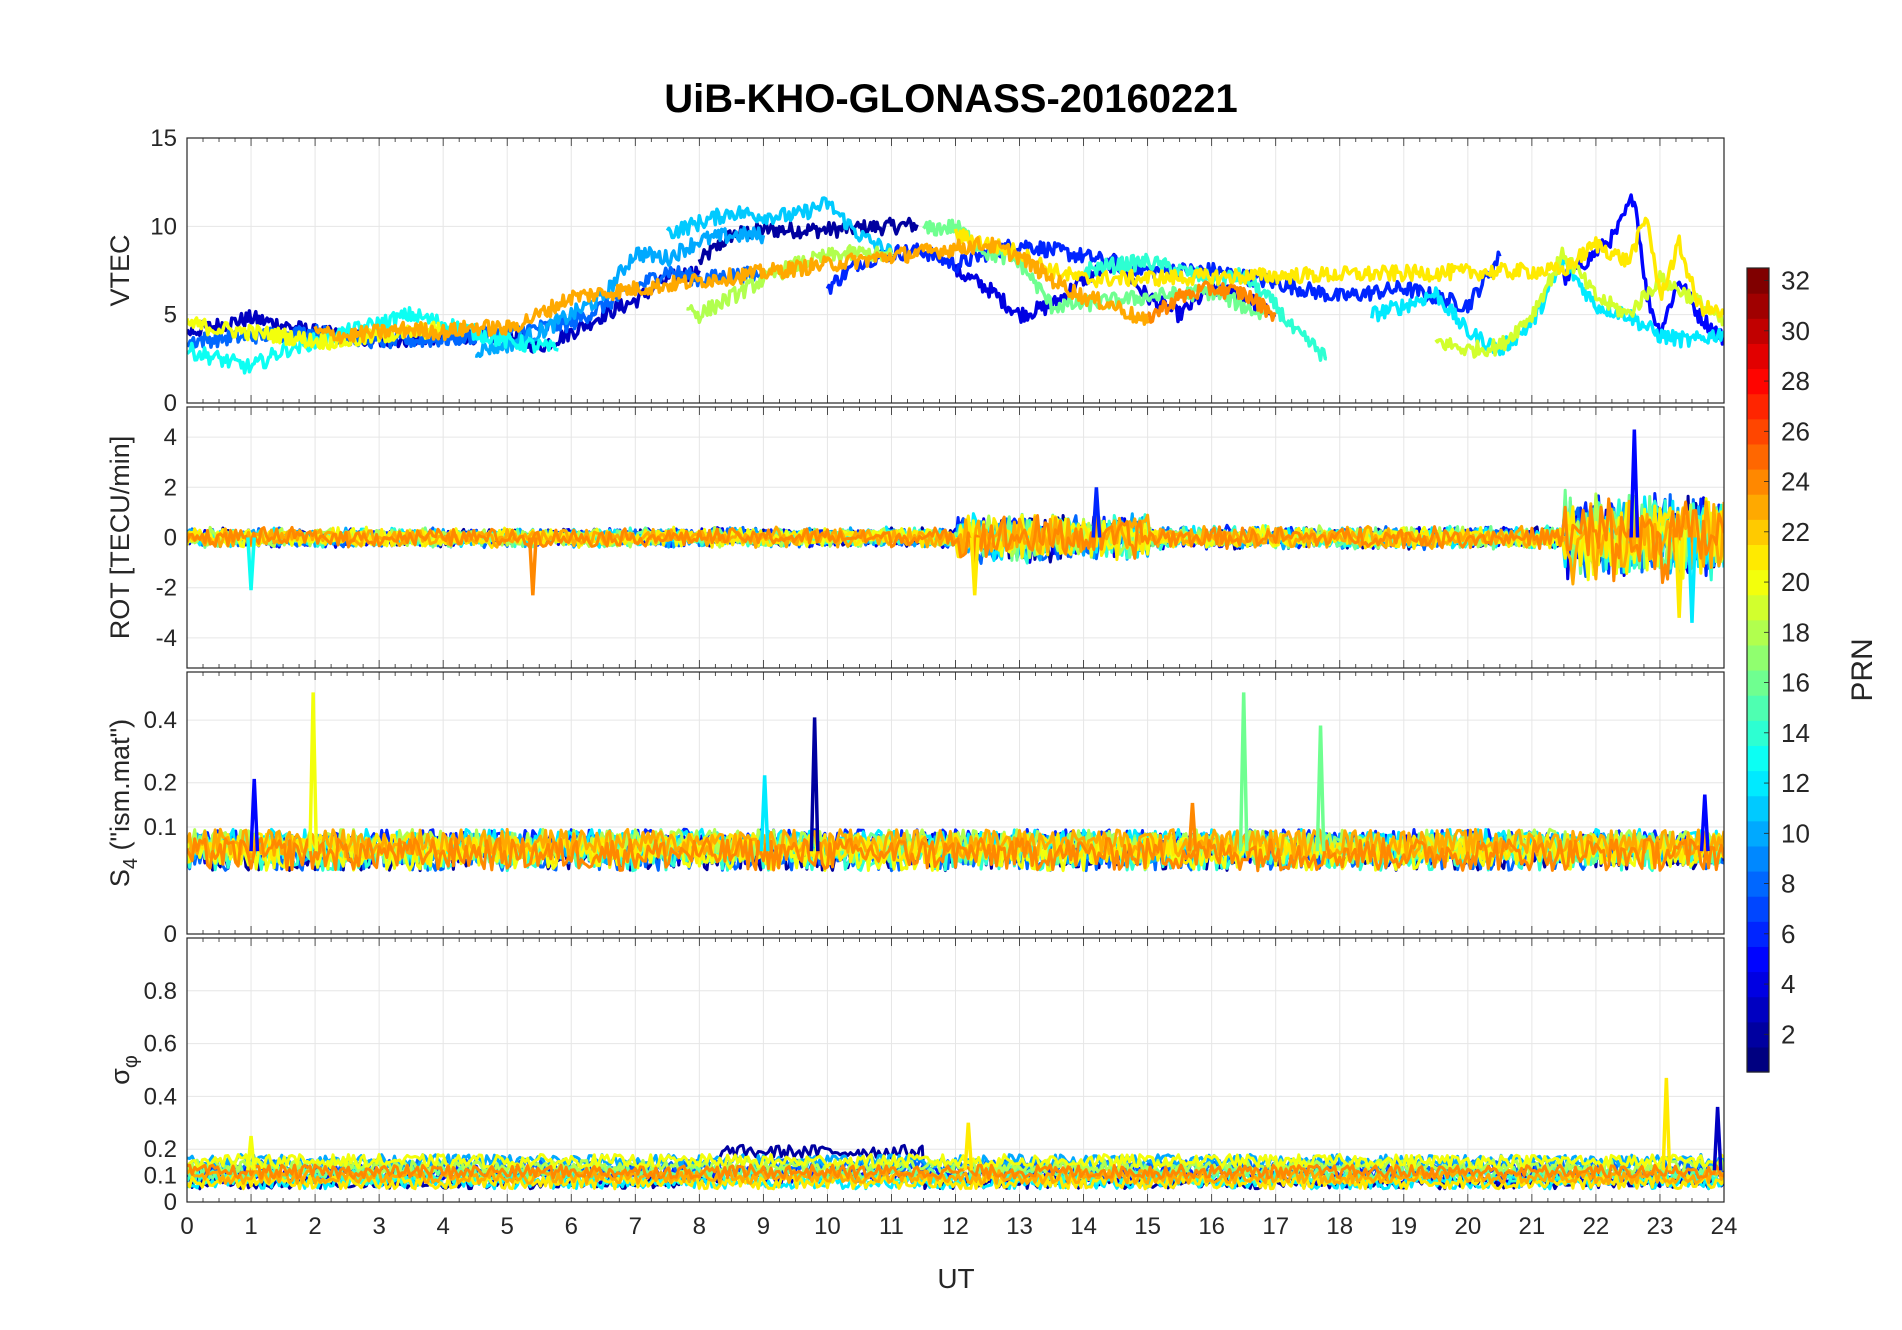 Image resolution: width=1902 pixels, height=1330 pixels. Describe the element at coordinates (1795, 331) in the screenshot. I see `colorbar-tick-label: 30` at that location.